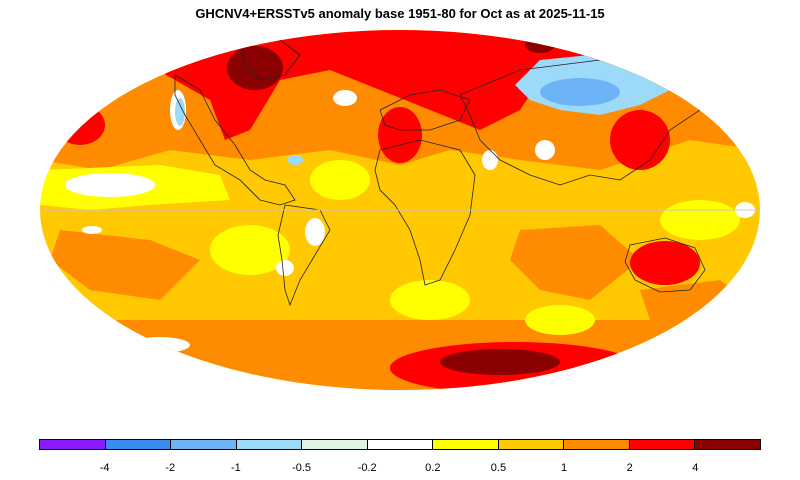  I want to click on legend-label: 1, so click(564, 468).